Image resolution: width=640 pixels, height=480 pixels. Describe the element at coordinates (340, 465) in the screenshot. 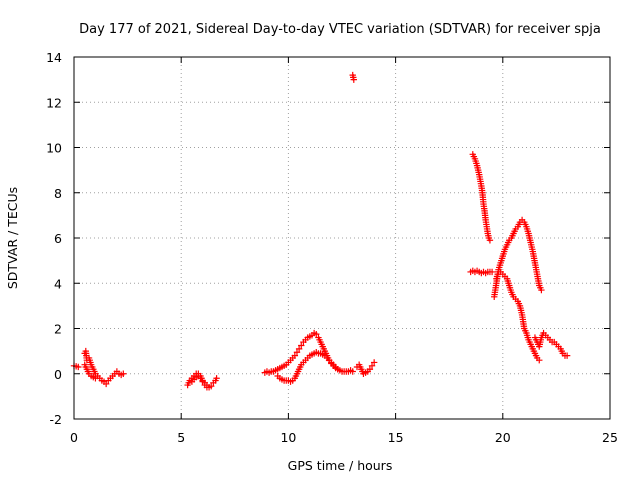

I see `x-axis-label: GPS time / hours` at that location.